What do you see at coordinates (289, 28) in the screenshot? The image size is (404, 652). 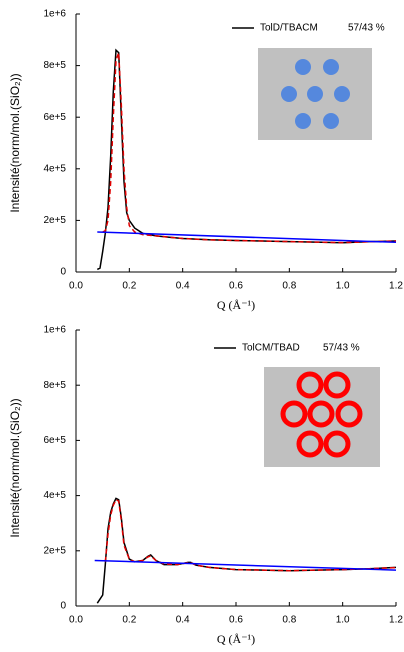 I see `legend-label: TolD/TBACM` at bounding box center [289, 28].